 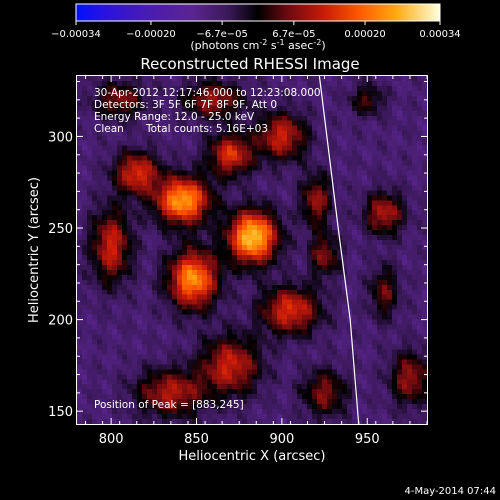 I want to click on colorbar-label-part: (photons cm, so click(x=224, y=45).